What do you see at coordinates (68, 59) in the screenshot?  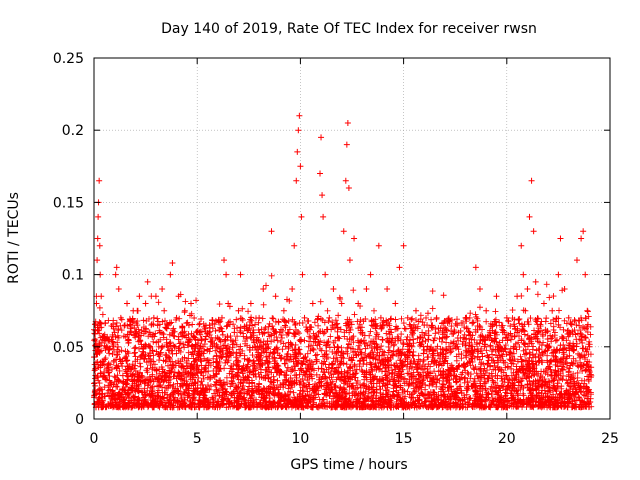 I see `y-tick-label: 0.25` at bounding box center [68, 59].